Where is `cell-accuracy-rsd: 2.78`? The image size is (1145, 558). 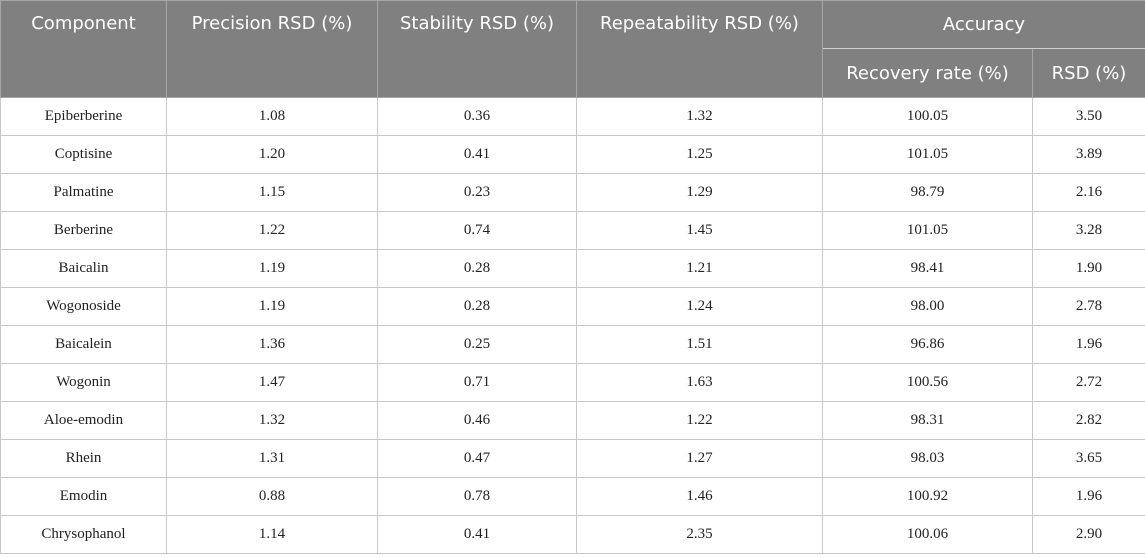
cell-accuracy-rsd: 2.78 is located at coordinates (1088, 306).